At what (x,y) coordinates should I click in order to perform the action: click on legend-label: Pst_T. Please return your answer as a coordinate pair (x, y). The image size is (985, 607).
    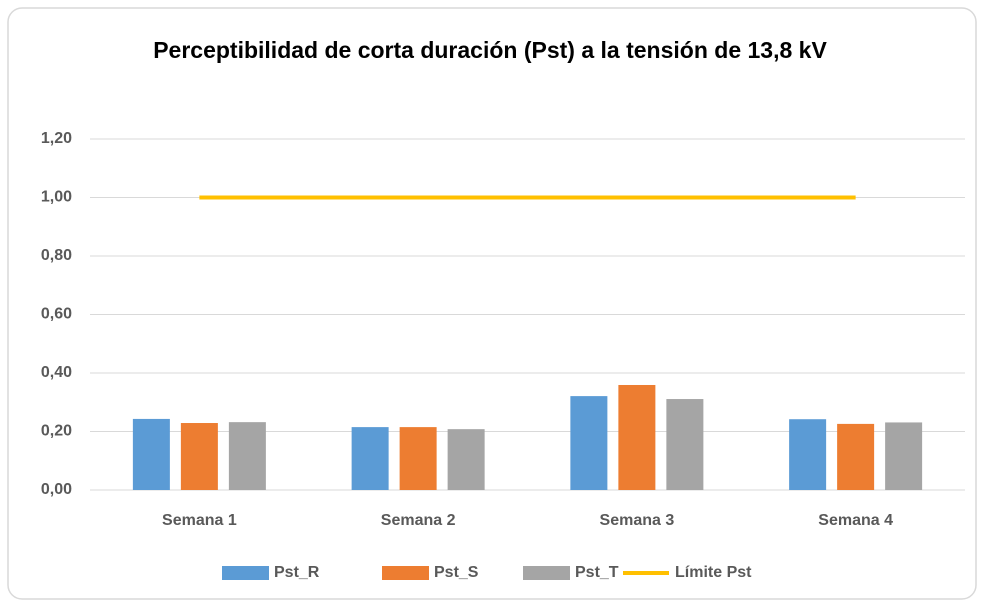
    Looking at the image, I should click on (597, 572).